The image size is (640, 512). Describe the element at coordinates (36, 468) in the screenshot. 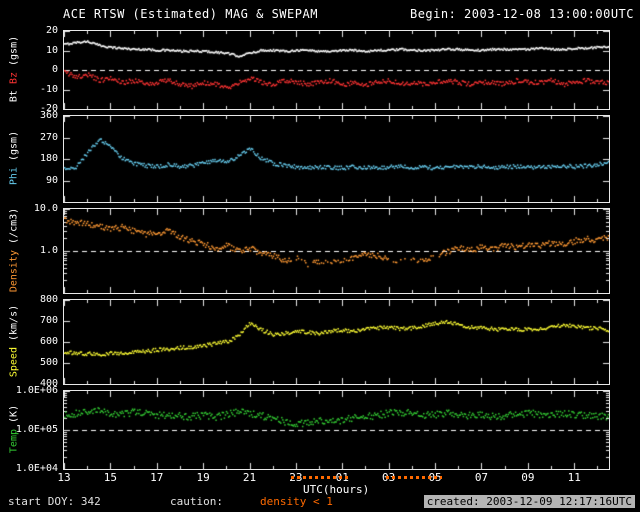

I see `y-tick-label: 1.0E+04` at that location.